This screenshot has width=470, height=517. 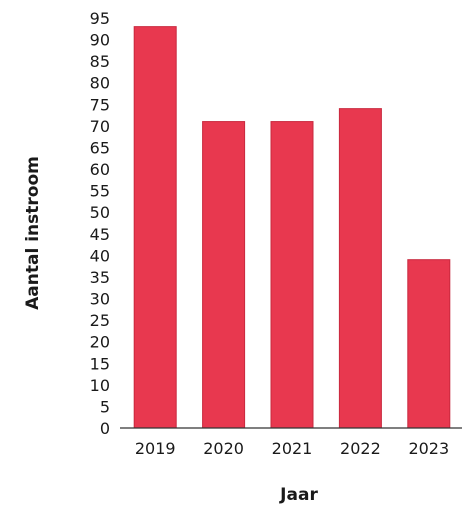 What do you see at coordinates (223, 448) in the screenshot?
I see `x-tick-label: 2020` at bounding box center [223, 448].